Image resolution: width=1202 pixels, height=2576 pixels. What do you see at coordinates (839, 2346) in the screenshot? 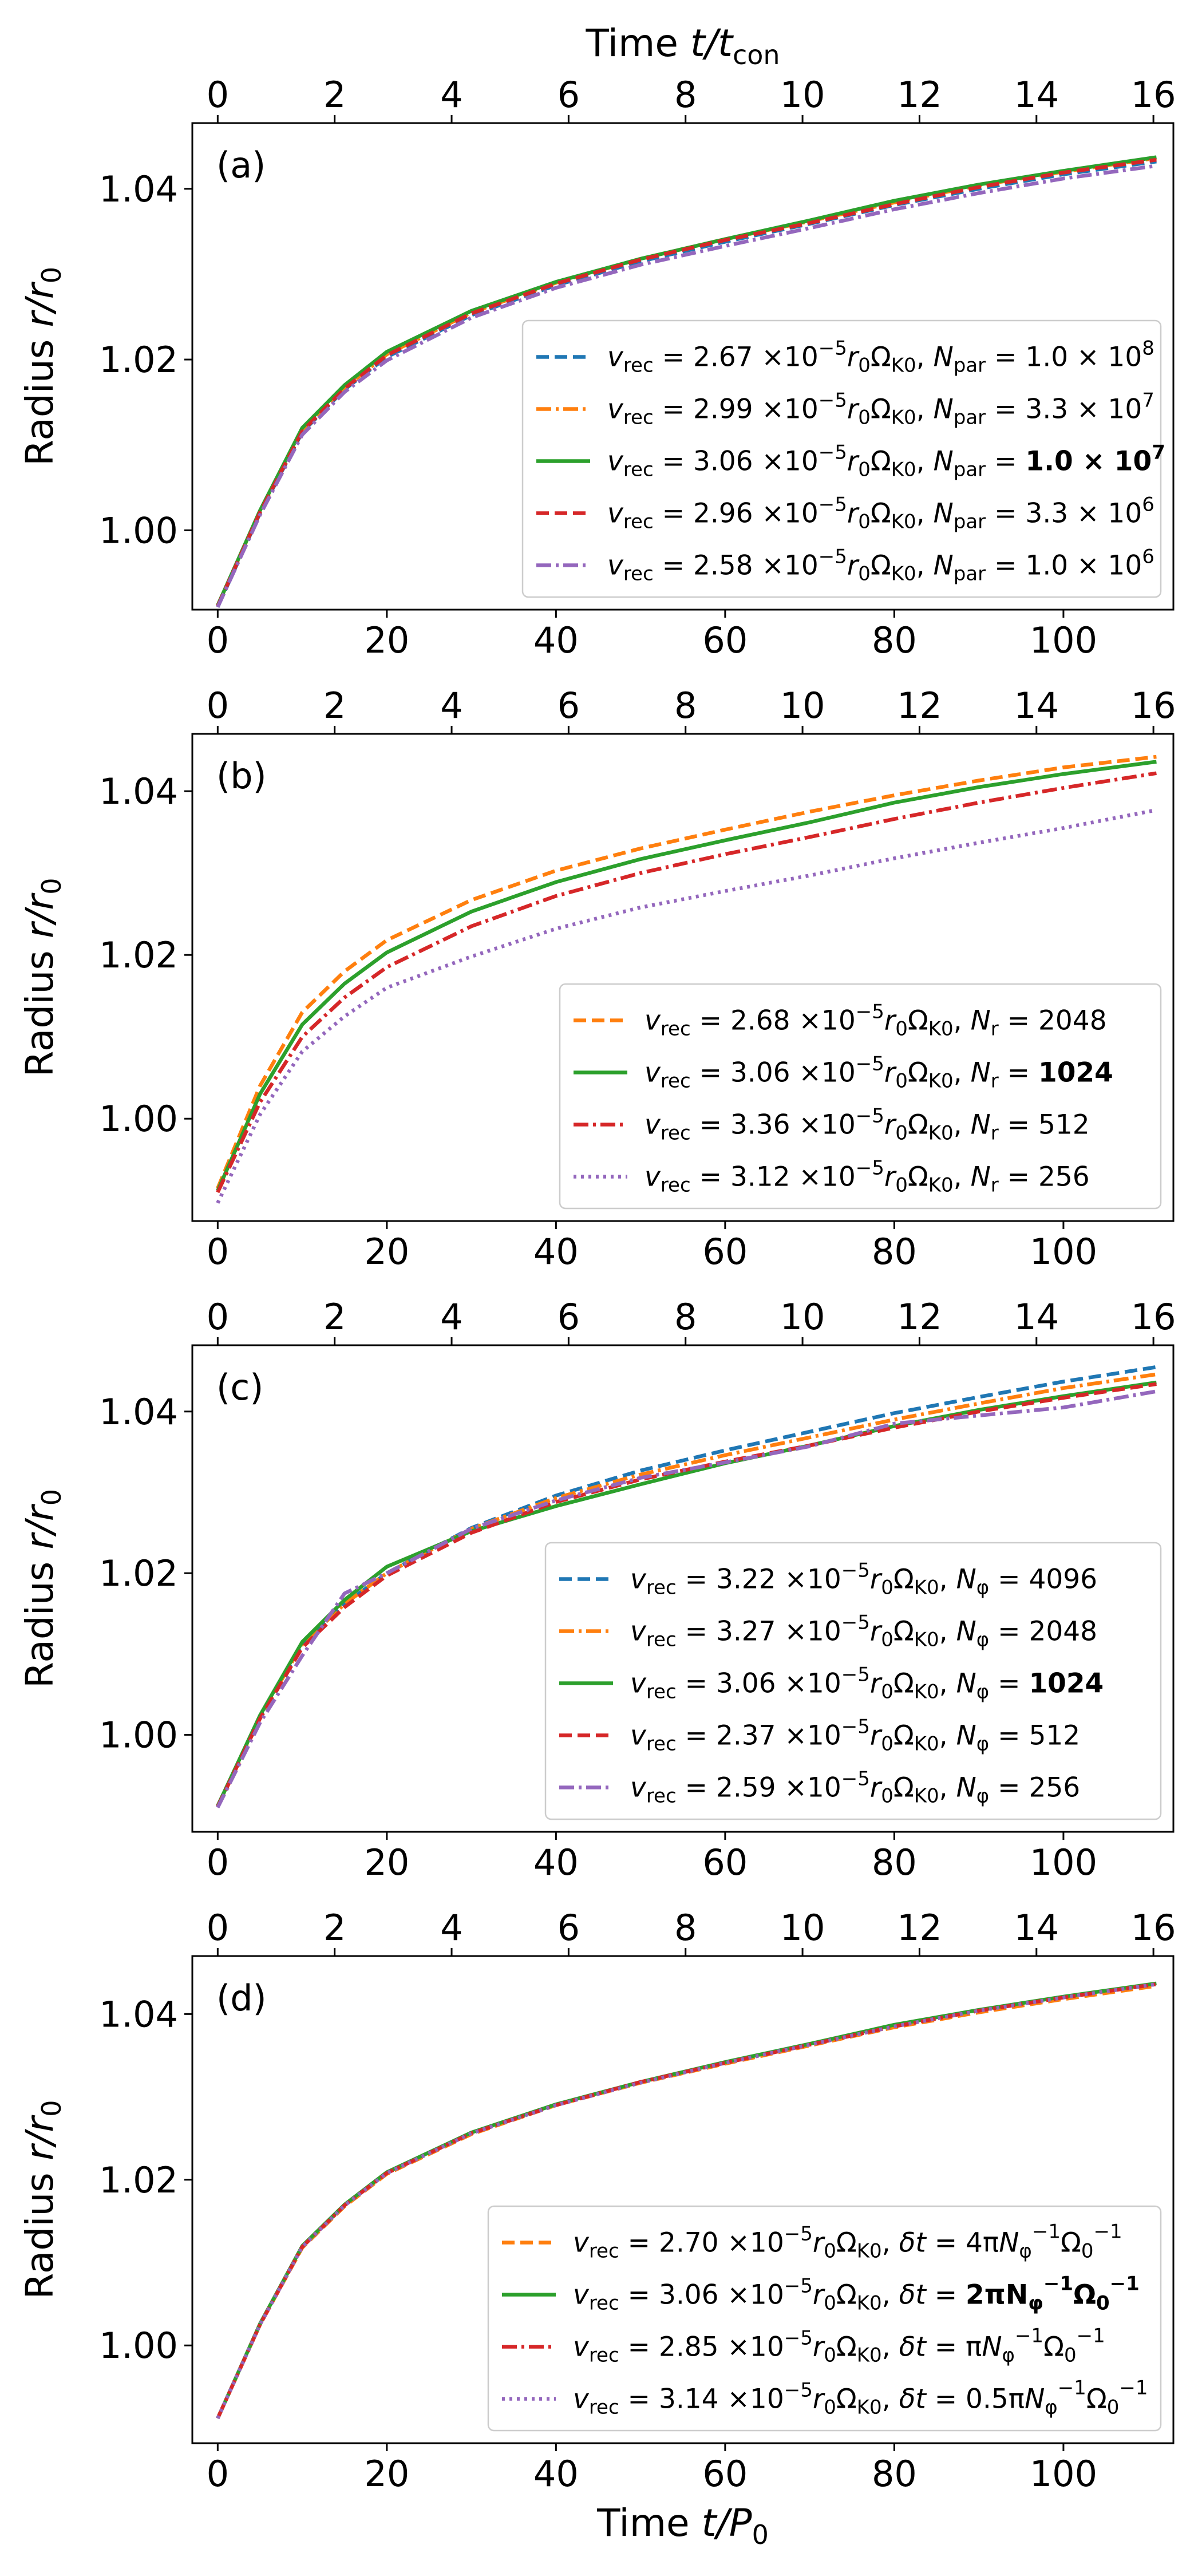
I see `legend-entry: vrec = 2.85 ×10−5r0ΩK0, δt = πNφ−1Ω0−1` at bounding box center [839, 2346].